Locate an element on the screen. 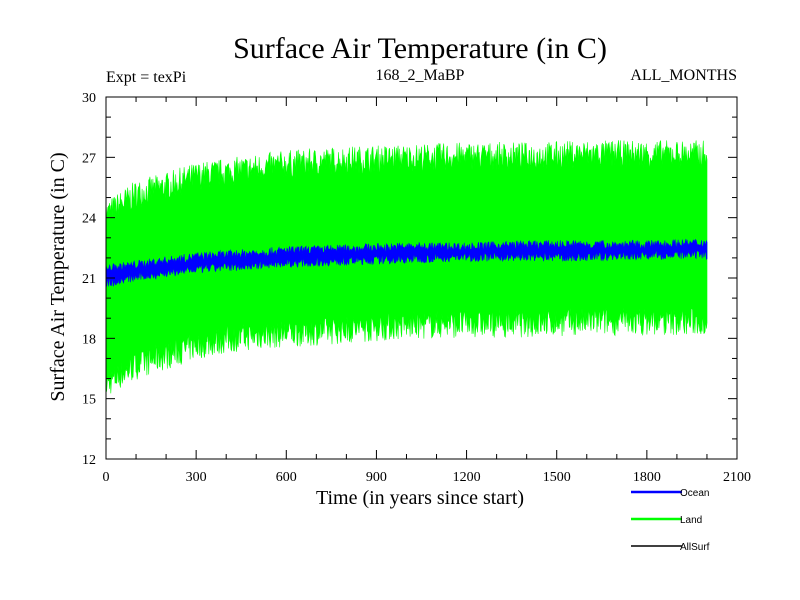  x-tick-label: 600 is located at coordinates (286, 477).